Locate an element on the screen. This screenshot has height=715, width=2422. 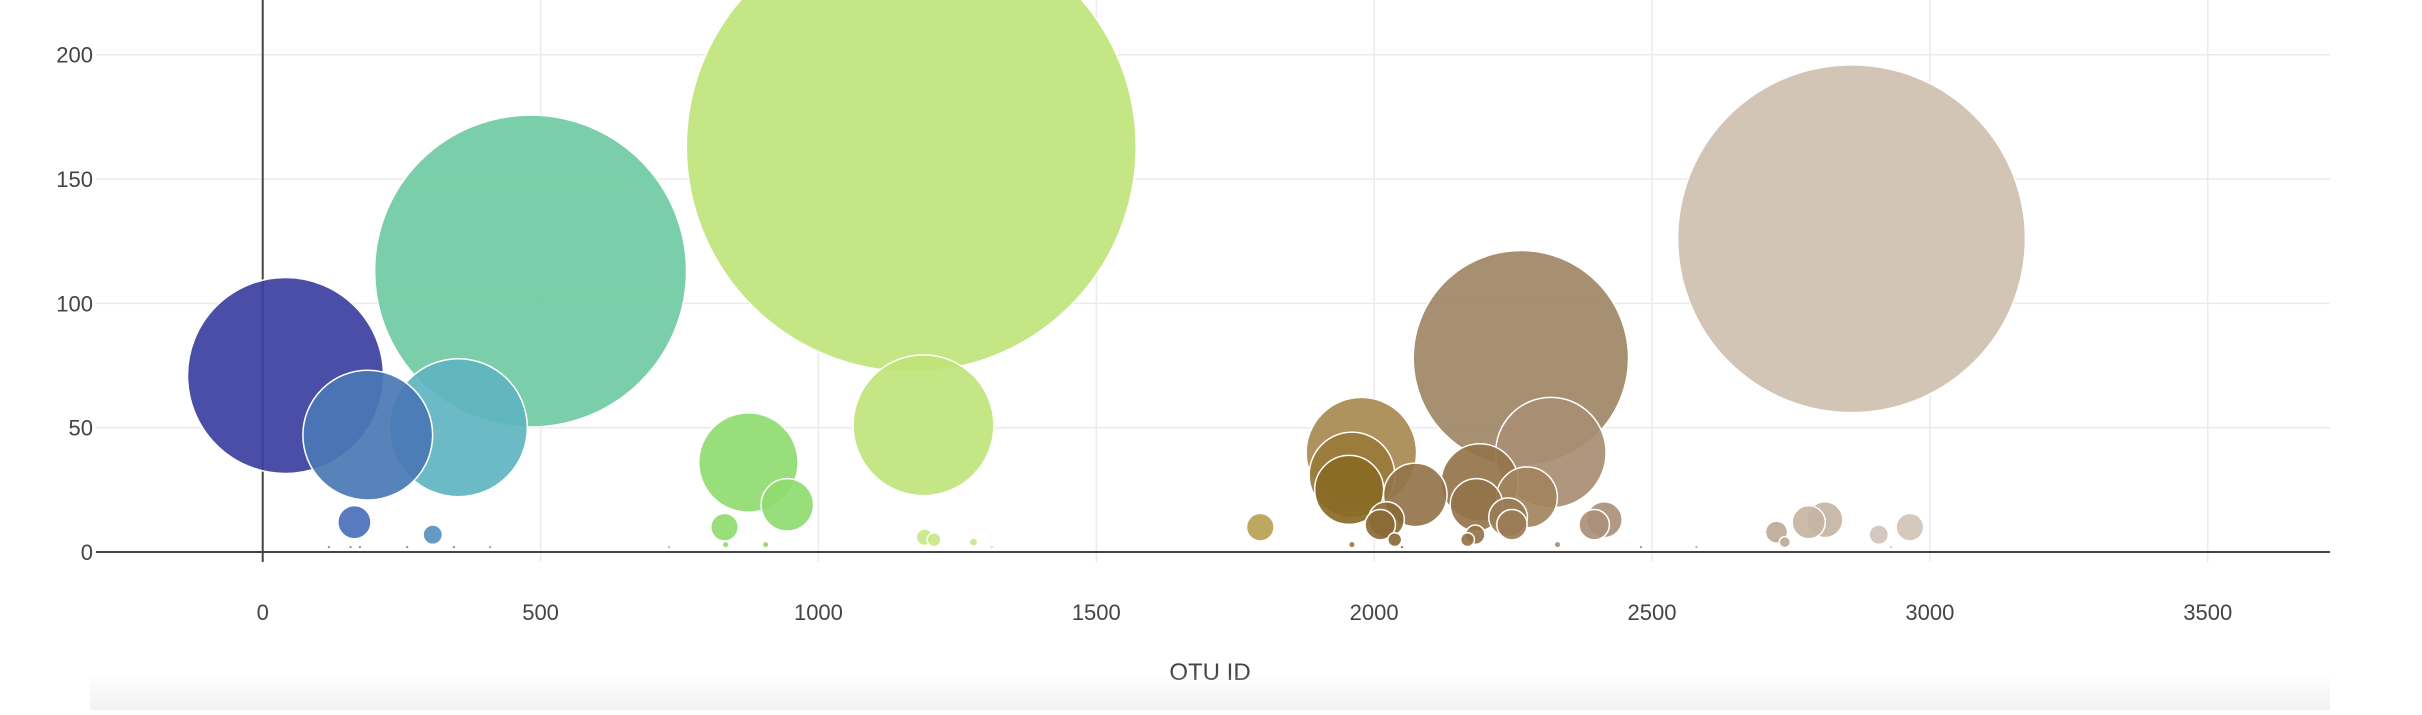
x-tick-label: 3000 is located at coordinates (1929, 612).